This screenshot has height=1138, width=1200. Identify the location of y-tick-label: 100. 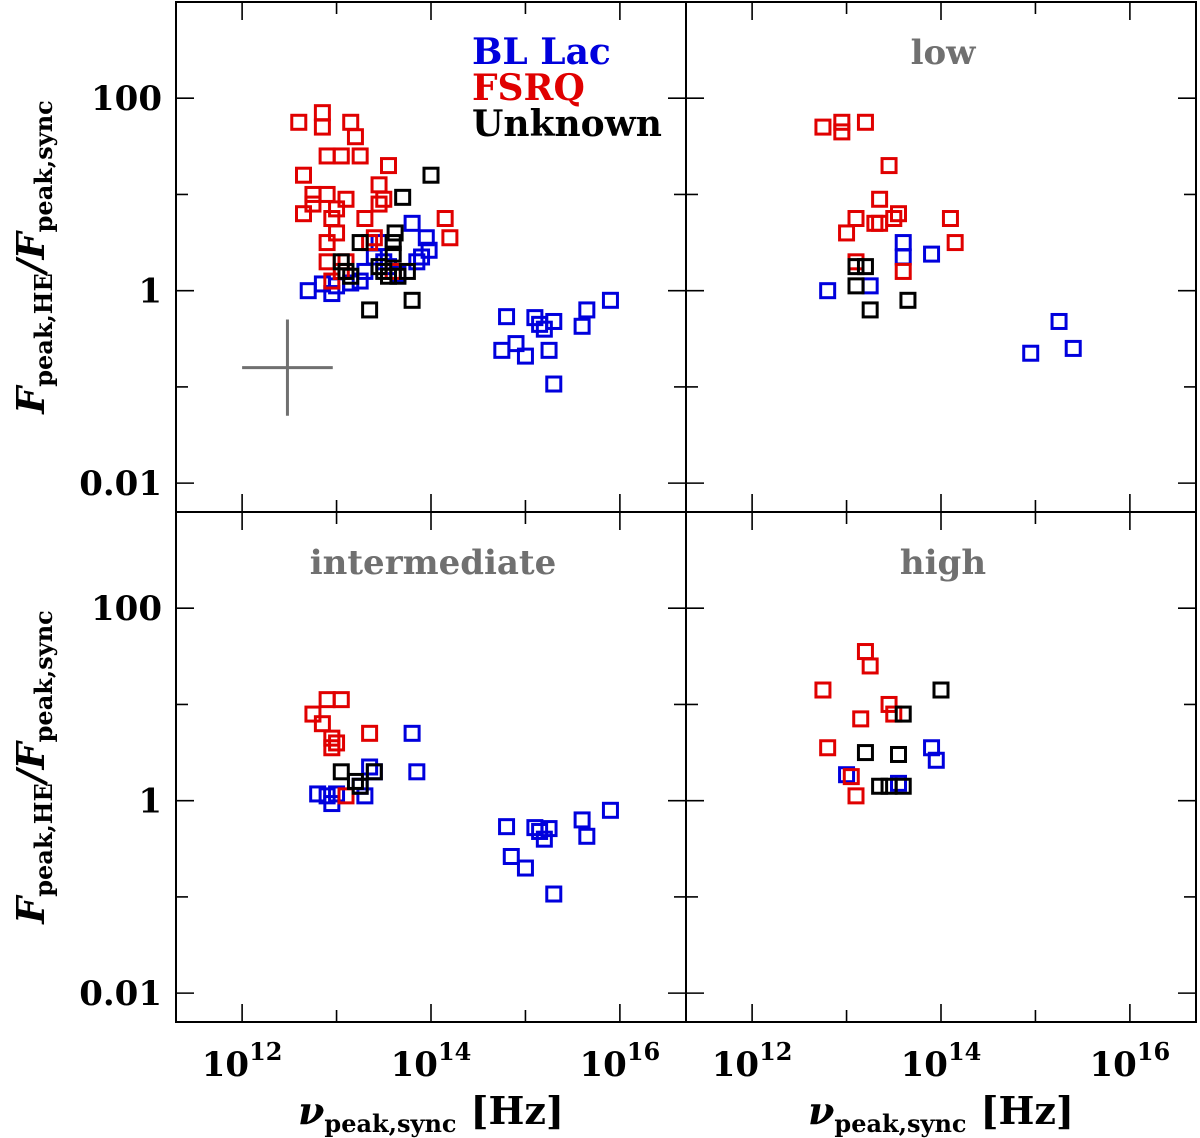
(126, 99).